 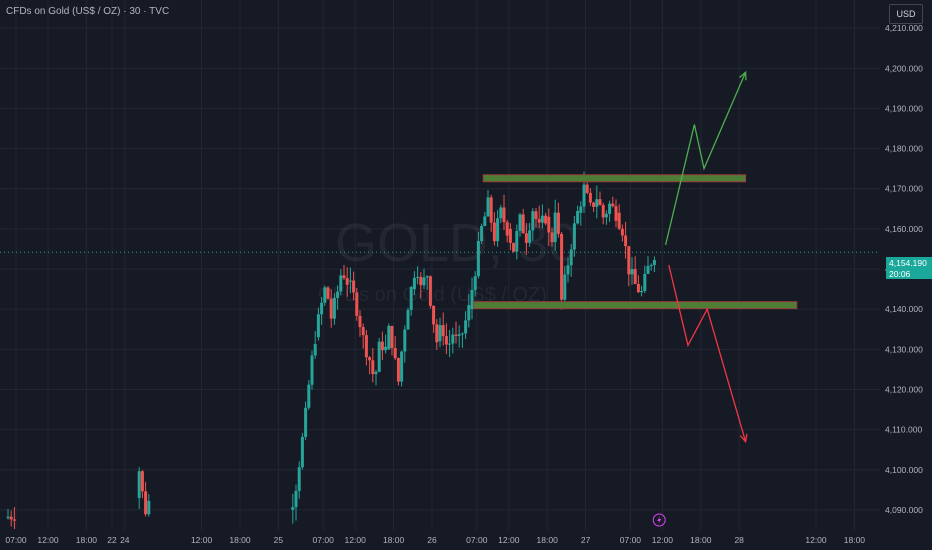 What do you see at coordinates (88, 11) in the screenshot?
I see `chart-title: CFDs on Gold (US$ / OZ) · 30 · TVC` at bounding box center [88, 11].